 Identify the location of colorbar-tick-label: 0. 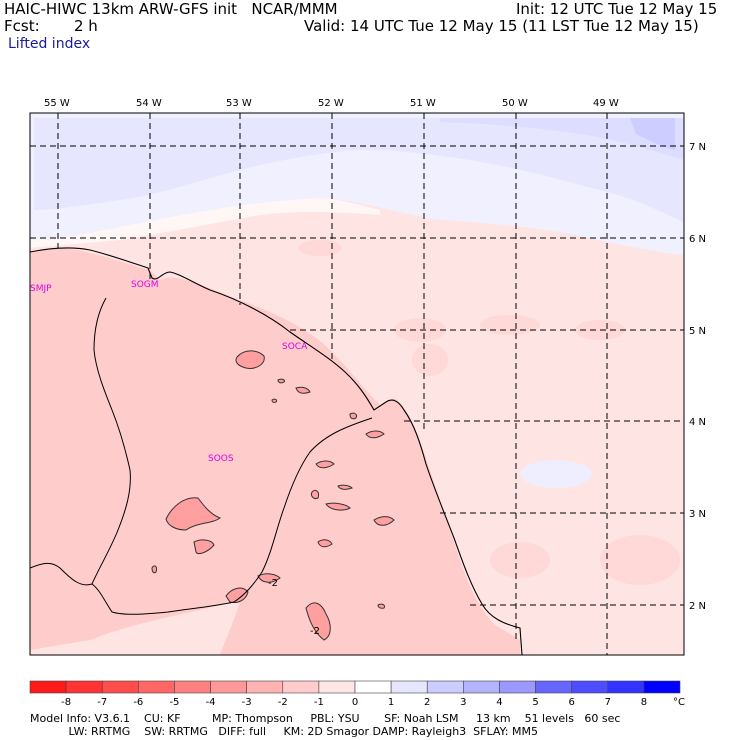
(355, 702).